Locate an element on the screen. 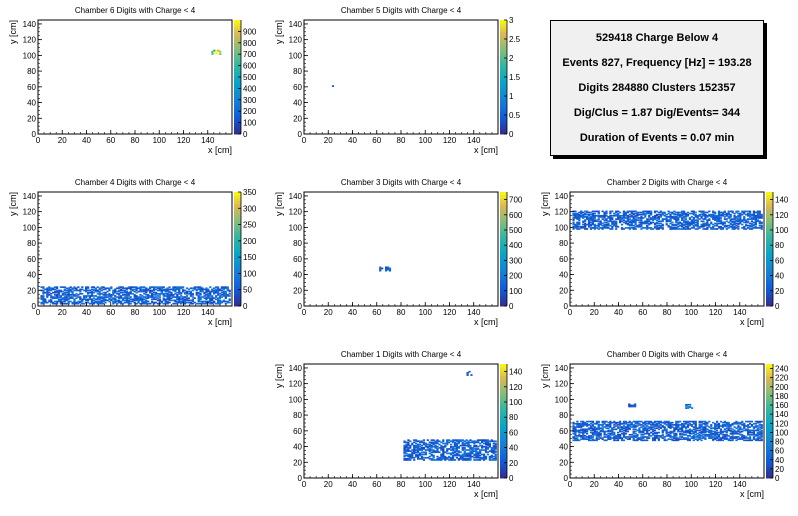  y-tick-label: 120 is located at coordinates (562, 384).